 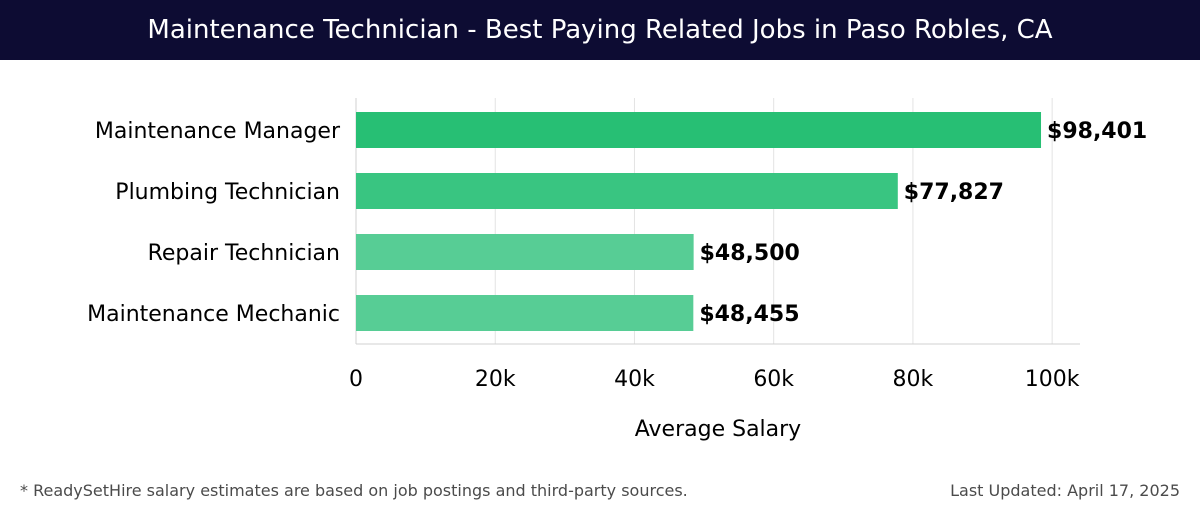 What do you see at coordinates (954, 192) in the screenshot?
I see `value-label: $77,827` at bounding box center [954, 192].